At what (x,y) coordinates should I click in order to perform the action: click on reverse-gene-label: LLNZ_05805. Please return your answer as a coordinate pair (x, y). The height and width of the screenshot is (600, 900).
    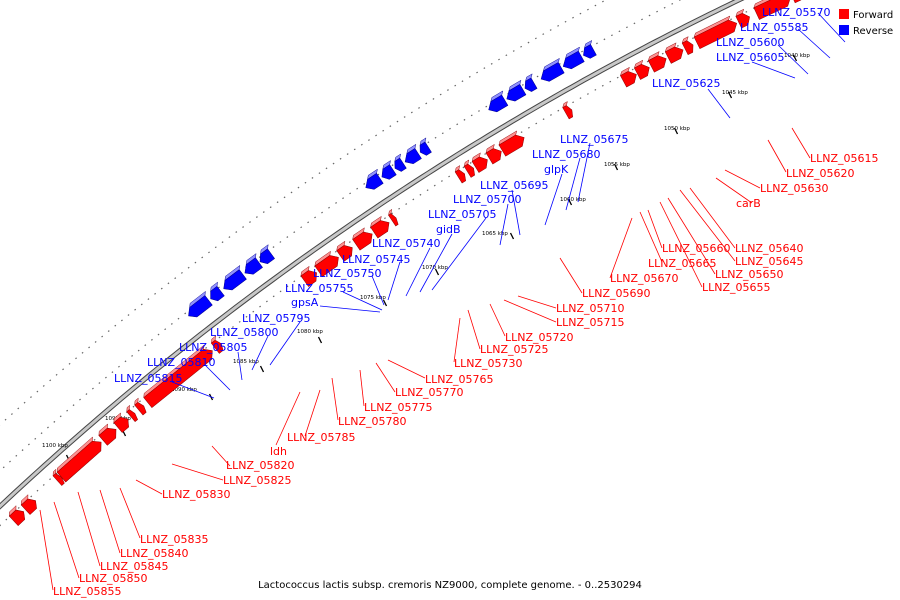
    Looking at the image, I should click on (213, 347).